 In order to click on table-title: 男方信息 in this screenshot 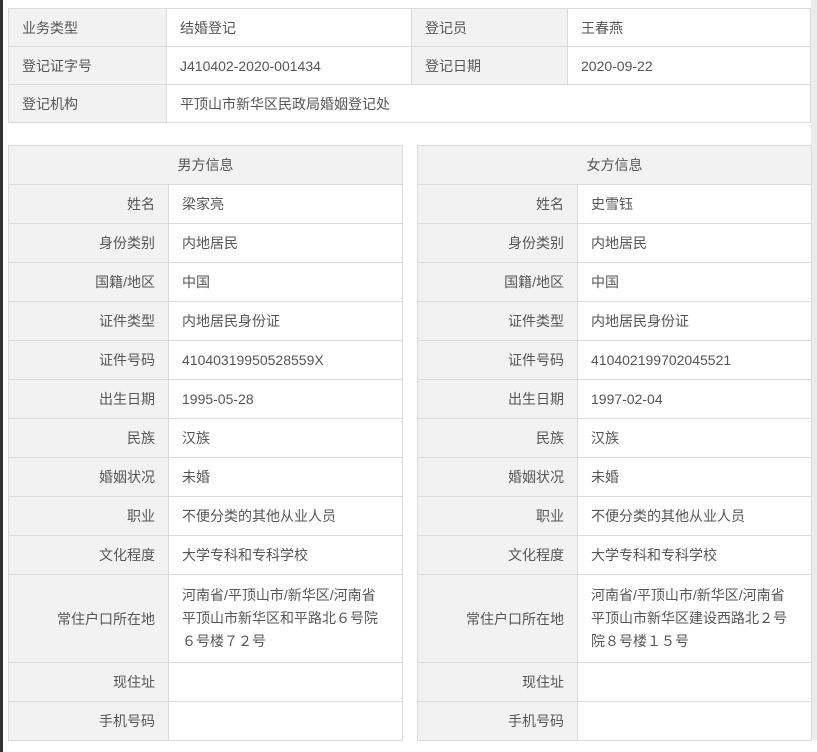, I will do `click(205, 165)`.